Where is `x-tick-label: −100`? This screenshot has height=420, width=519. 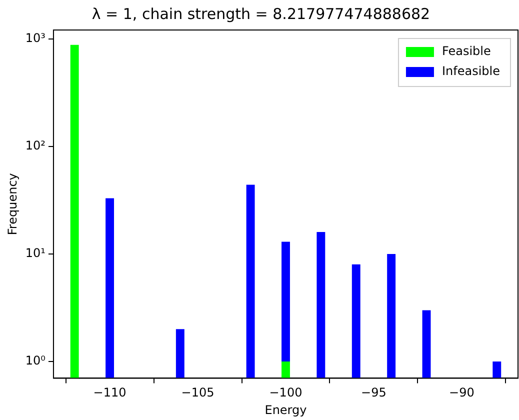 x-tick-label: −100 is located at coordinates (285, 393).